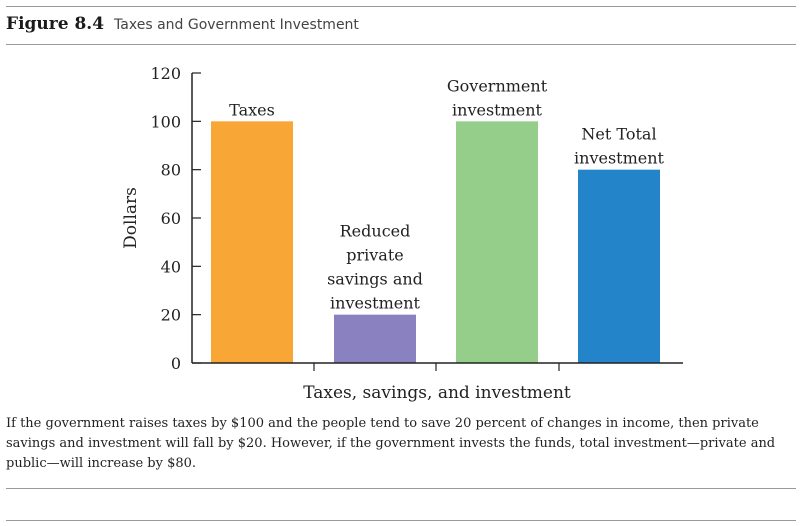  Describe the element at coordinates (619, 146) in the screenshot. I see `bar-label-4: Net Total investment` at that location.